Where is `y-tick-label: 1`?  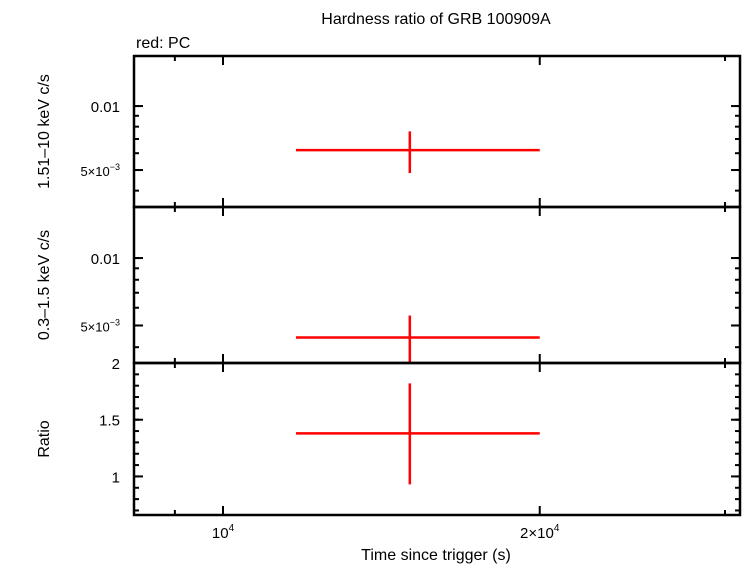 y-tick-label: 1 is located at coordinates (116, 477).